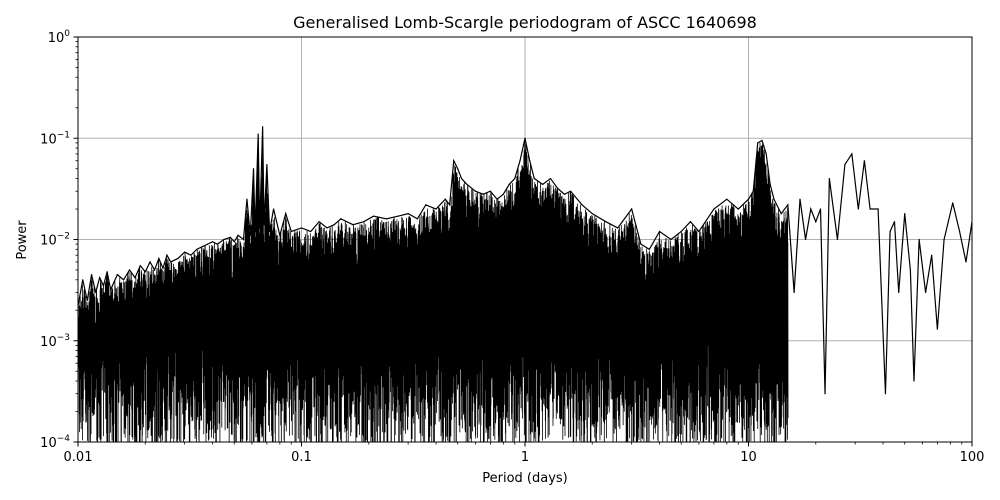 This screenshot has height=500, width=1000. I want to click on x-tick-label: 10, so click(748, 457).